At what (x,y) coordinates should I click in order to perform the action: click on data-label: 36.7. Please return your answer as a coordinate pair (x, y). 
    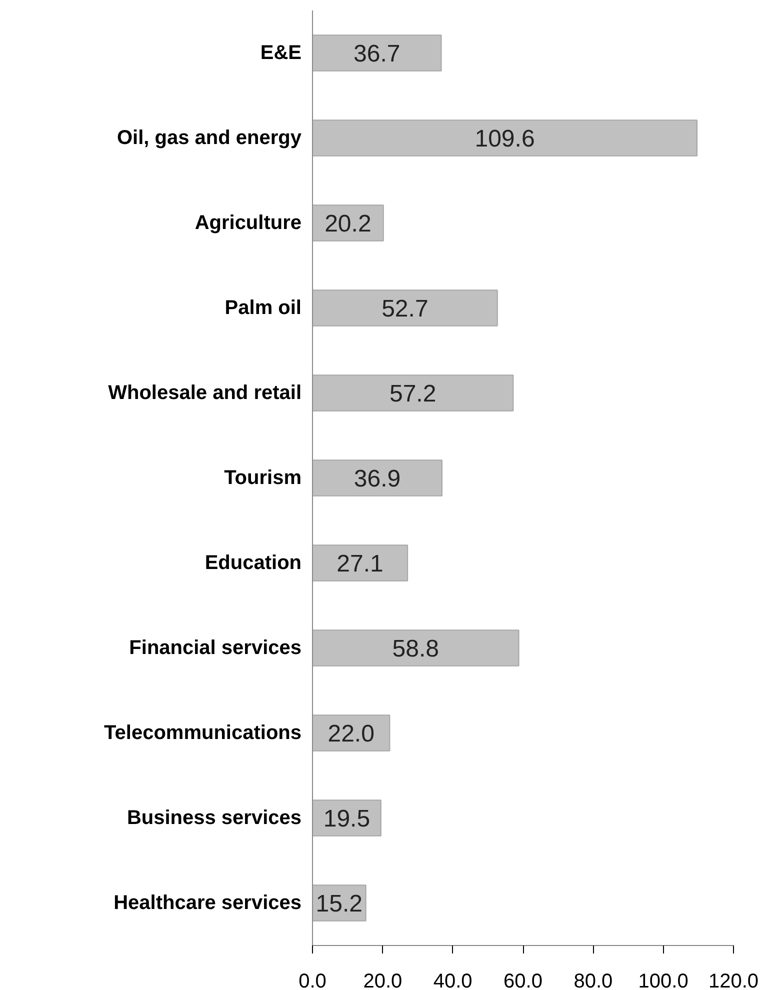
    Looking at the image, I should click on (377, 54).